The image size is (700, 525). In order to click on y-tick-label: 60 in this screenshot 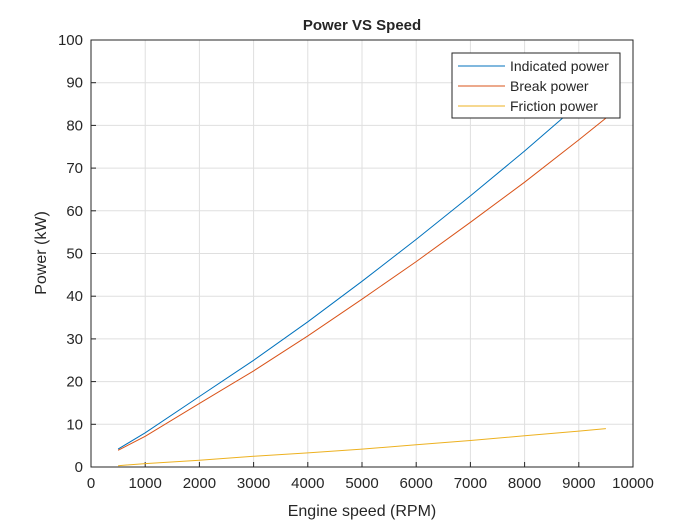, I will do `click(74, 211)`.